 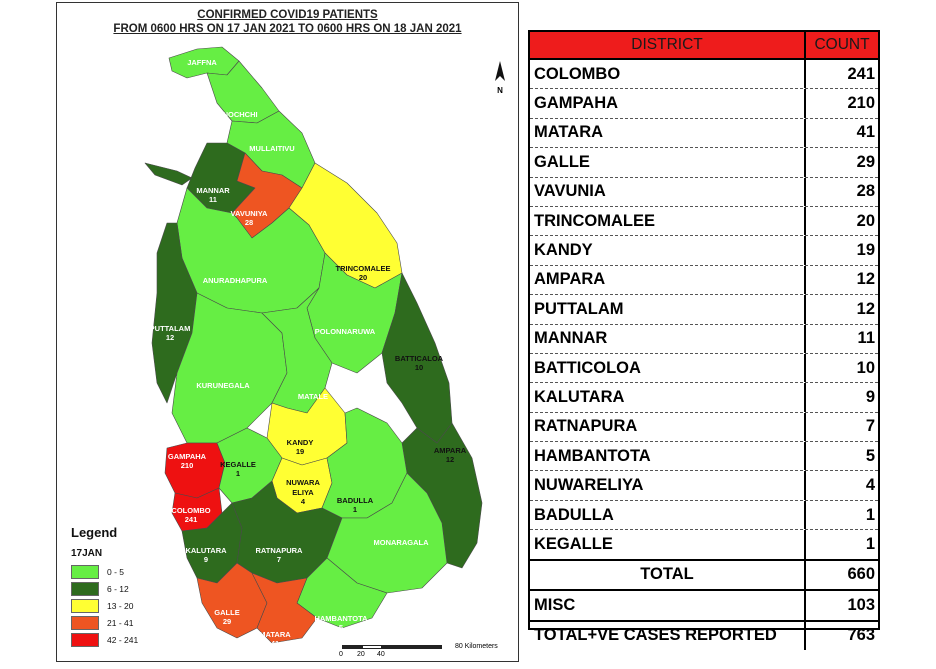 I want to click on table-row: KEGALLE 1, so click(x=704, y=544).